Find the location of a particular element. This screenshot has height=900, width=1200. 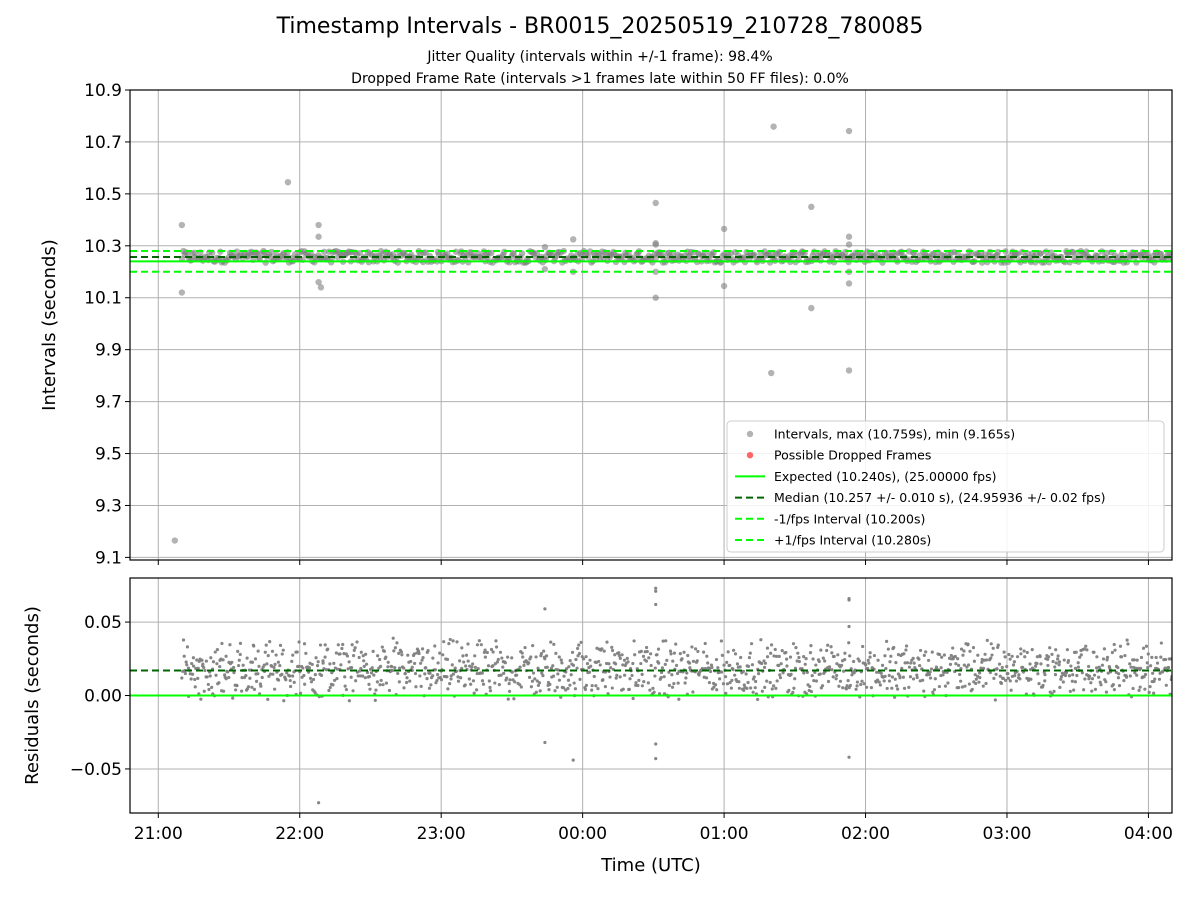

top-ytick-label: 9.9 is located at coordinates (108, 351).